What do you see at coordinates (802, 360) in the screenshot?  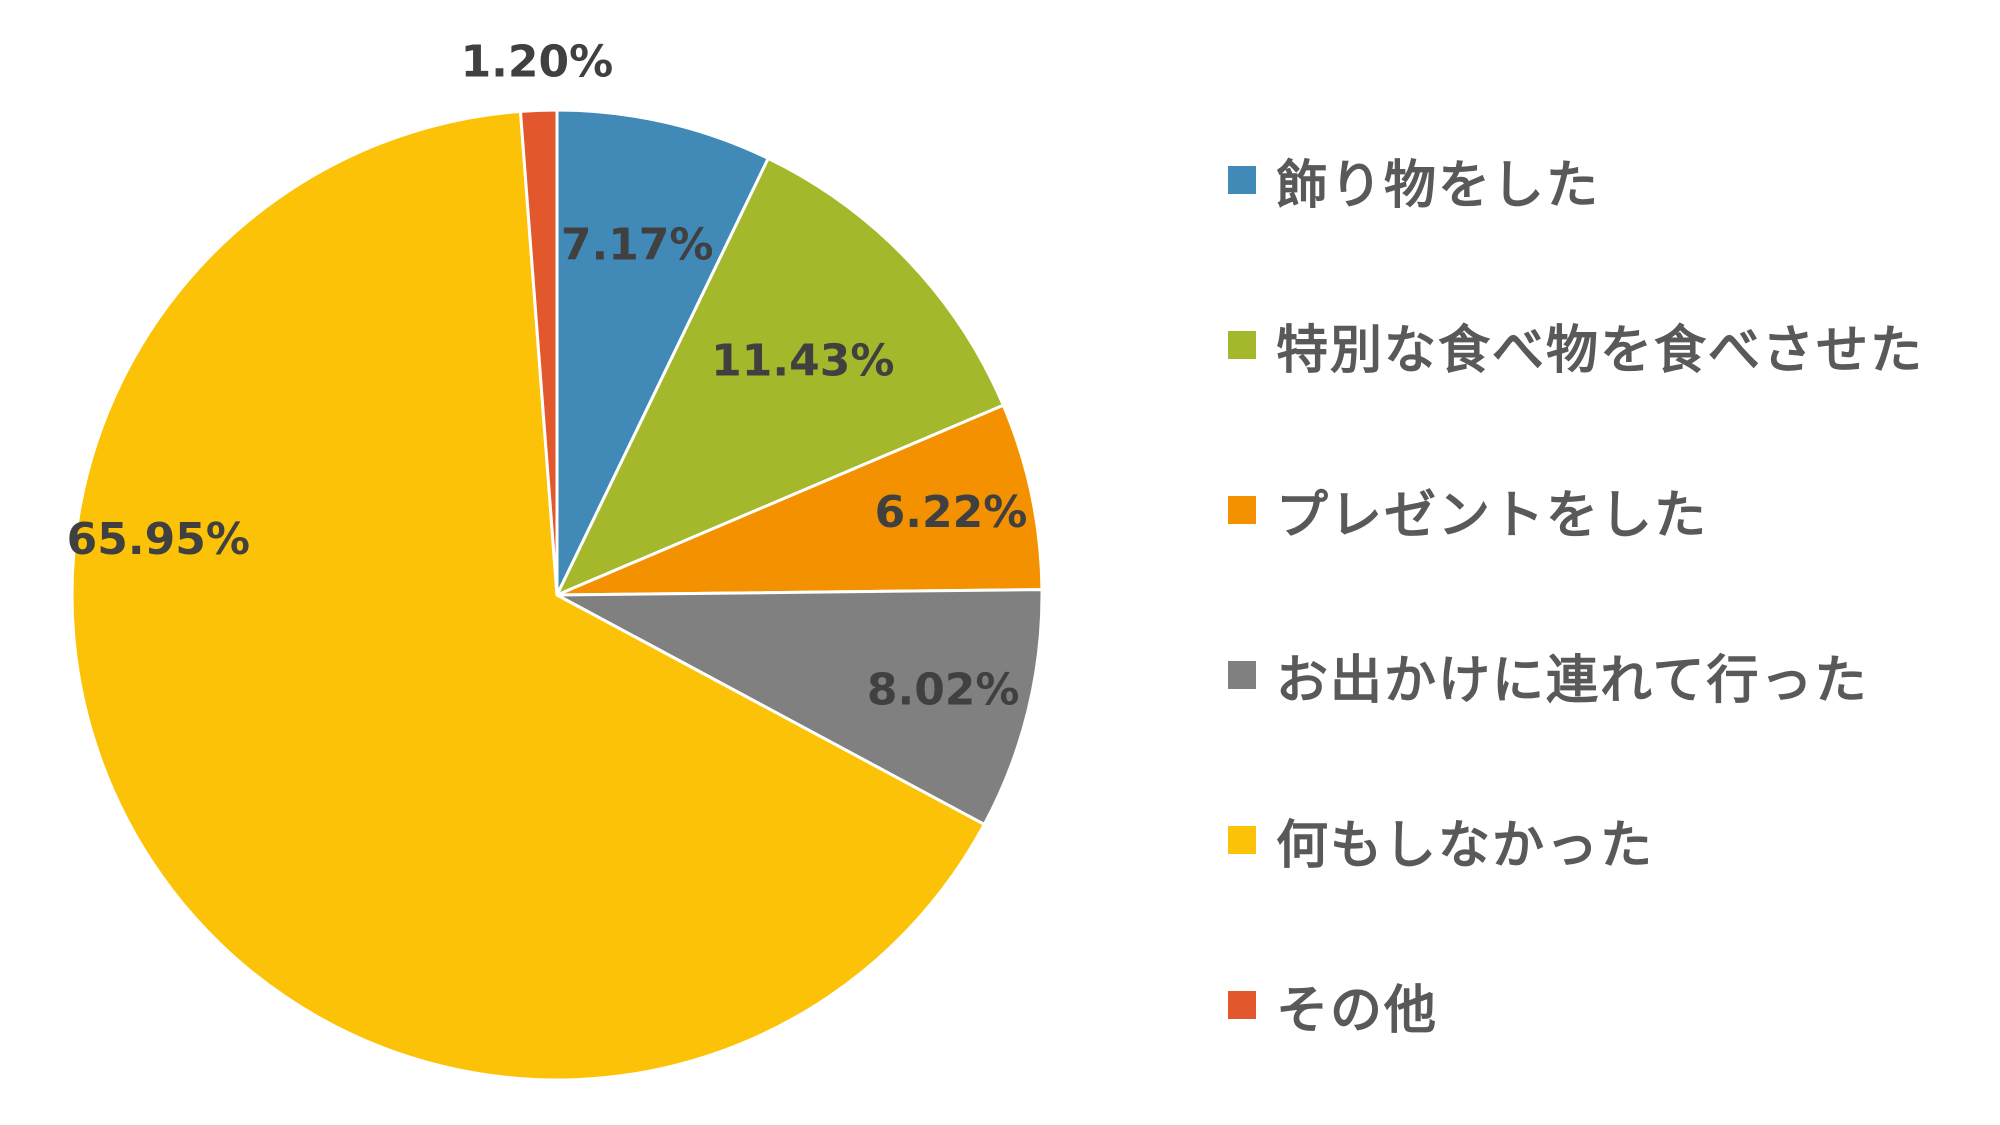 I see `pie-data-label: 11.43%` at bounding box center [802, 360].